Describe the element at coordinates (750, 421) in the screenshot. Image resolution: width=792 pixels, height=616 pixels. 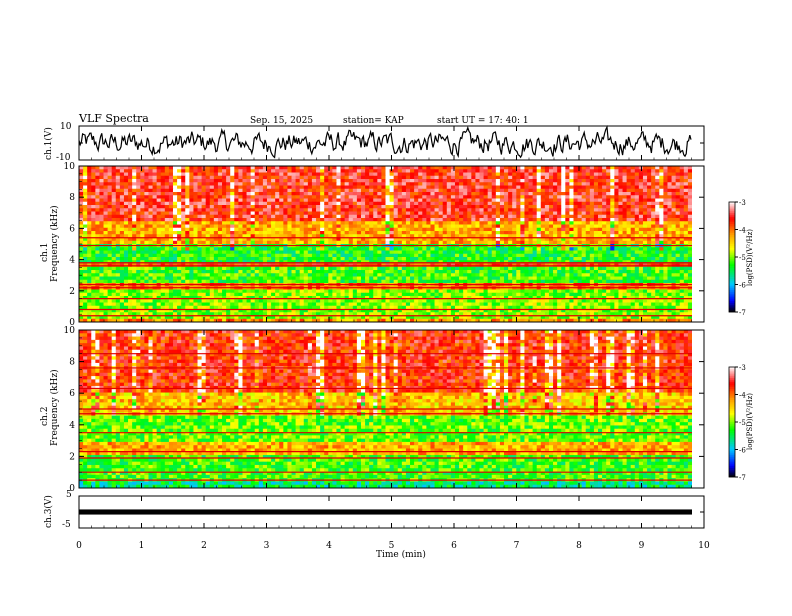
I see `colorbar2-unit: log(PSD)(V²/Hz)` at that location.